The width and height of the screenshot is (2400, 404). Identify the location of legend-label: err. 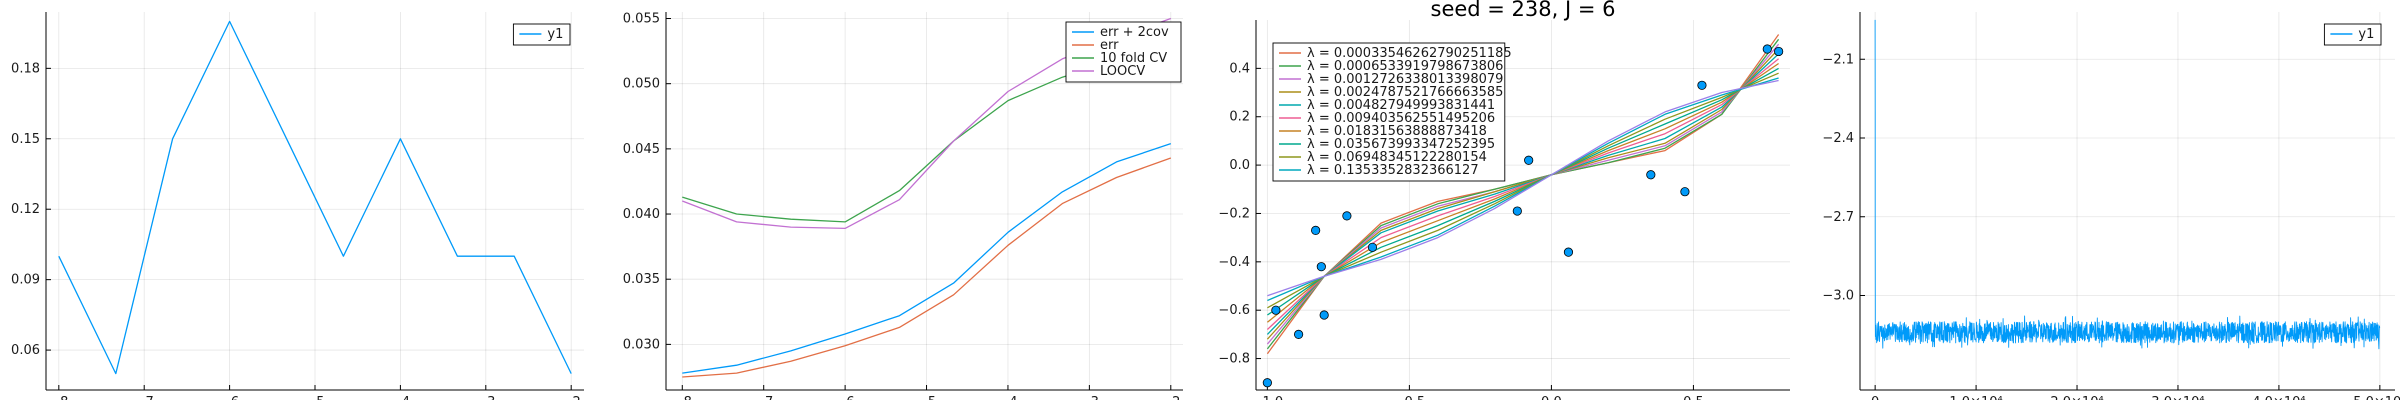
(1109, 45).